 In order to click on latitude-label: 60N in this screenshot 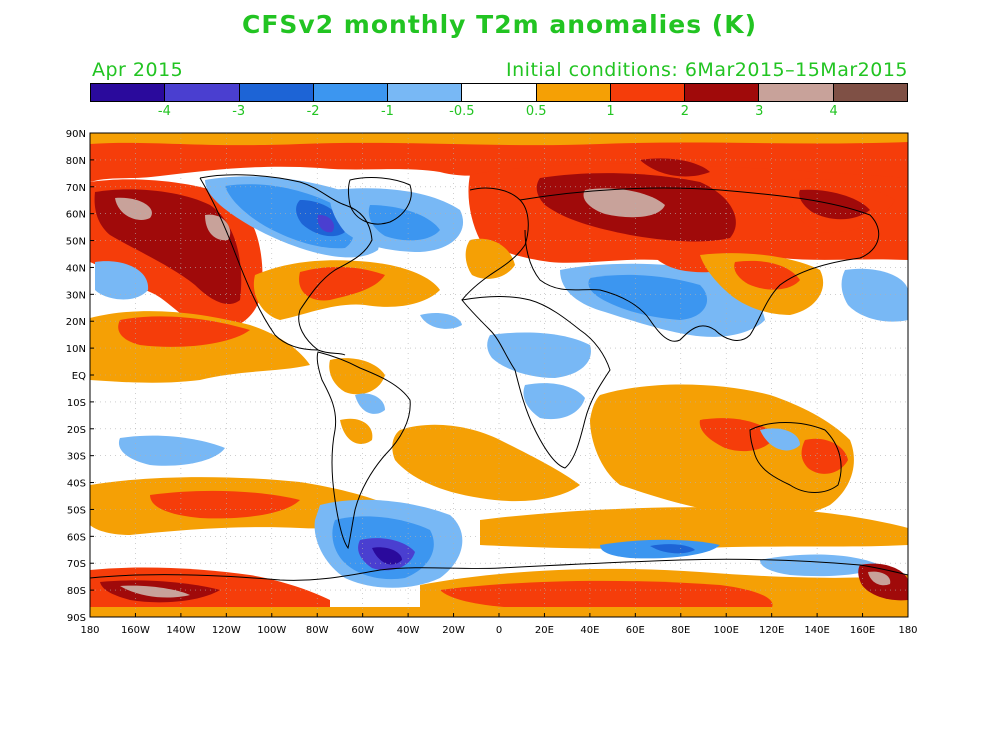, I will do `click(76, 215)`.